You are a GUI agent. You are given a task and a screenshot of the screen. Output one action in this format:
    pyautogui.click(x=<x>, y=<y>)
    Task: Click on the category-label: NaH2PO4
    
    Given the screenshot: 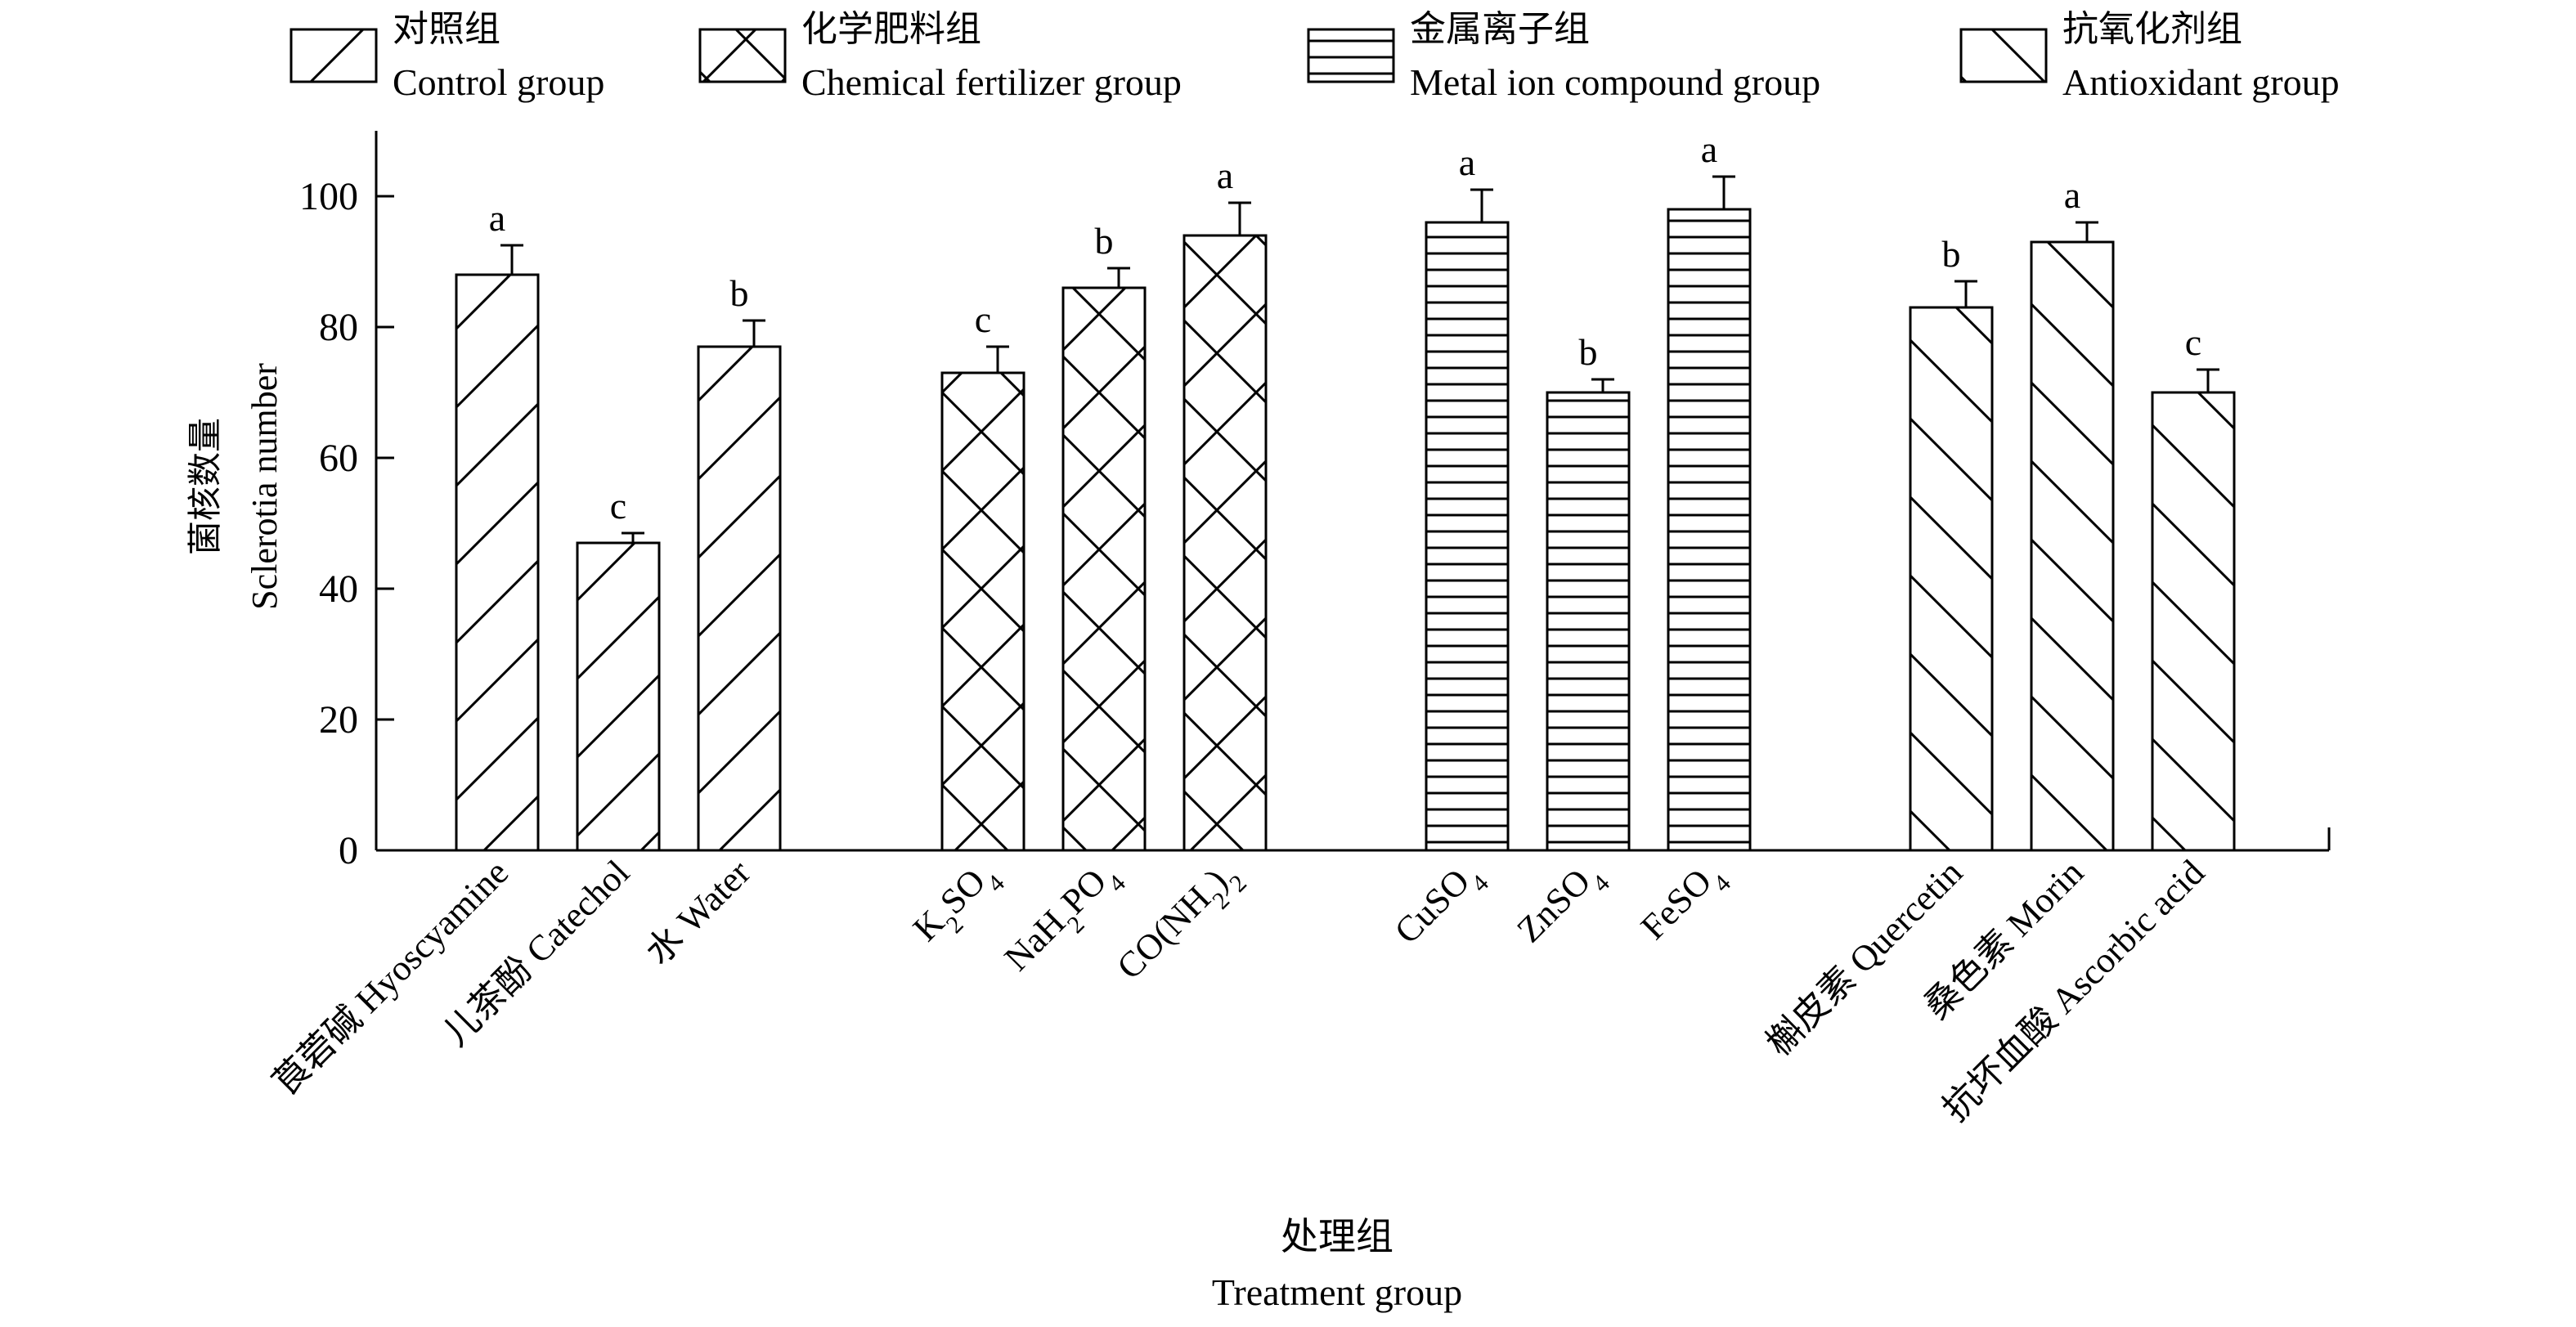 What is the action you would take?
    pyautogui.click(x=1064, y=919)
    